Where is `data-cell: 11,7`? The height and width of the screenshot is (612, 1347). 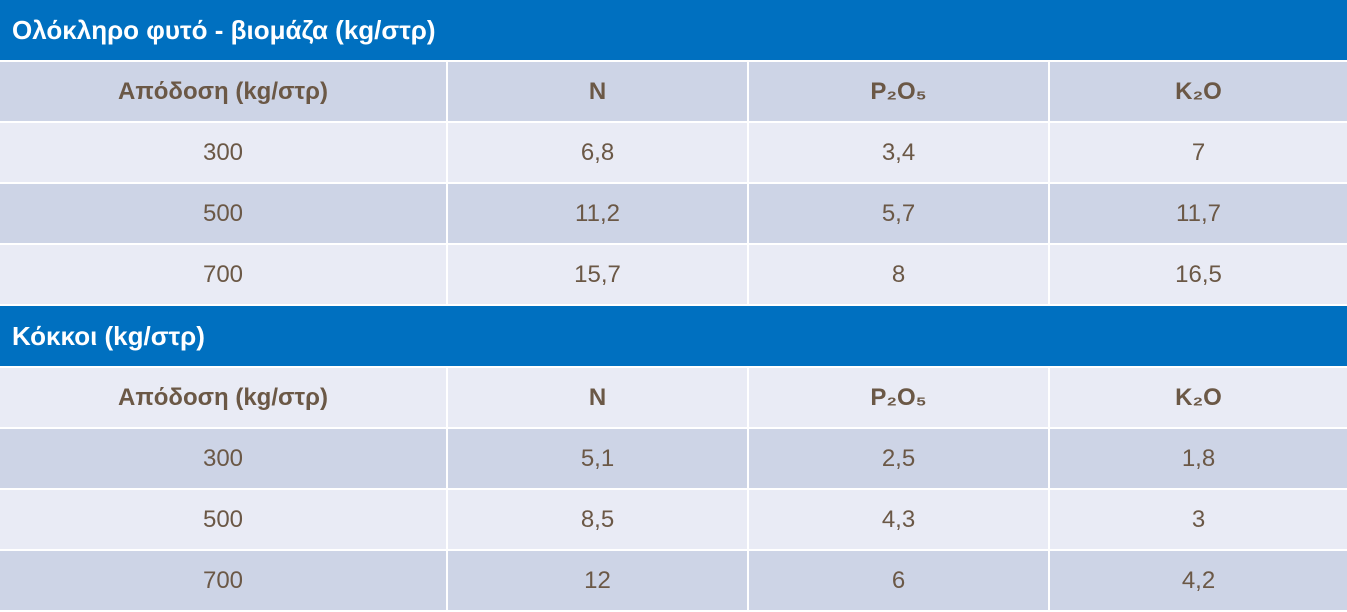
data-cell: 11,7 is located at coordinates (1198, 213).